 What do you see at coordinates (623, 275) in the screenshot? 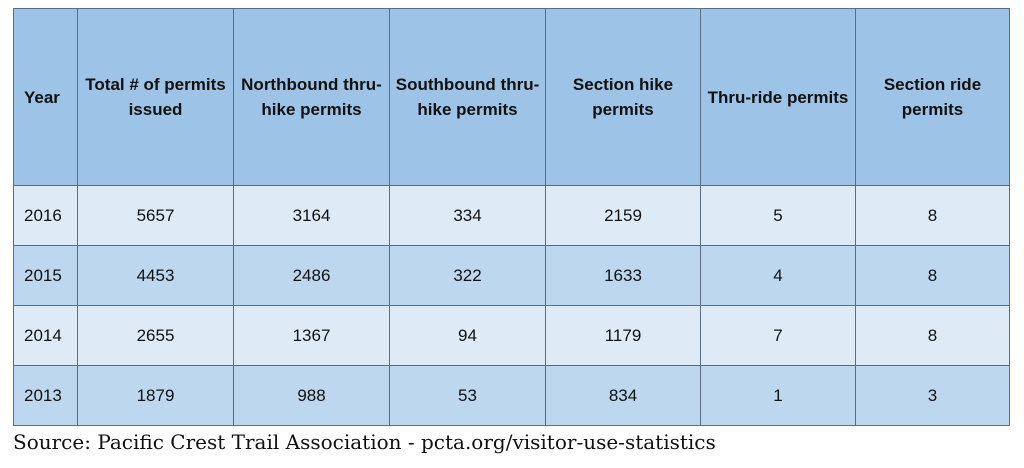
I see `cell-section-hike: 1633` at bounding box center [623, 275].